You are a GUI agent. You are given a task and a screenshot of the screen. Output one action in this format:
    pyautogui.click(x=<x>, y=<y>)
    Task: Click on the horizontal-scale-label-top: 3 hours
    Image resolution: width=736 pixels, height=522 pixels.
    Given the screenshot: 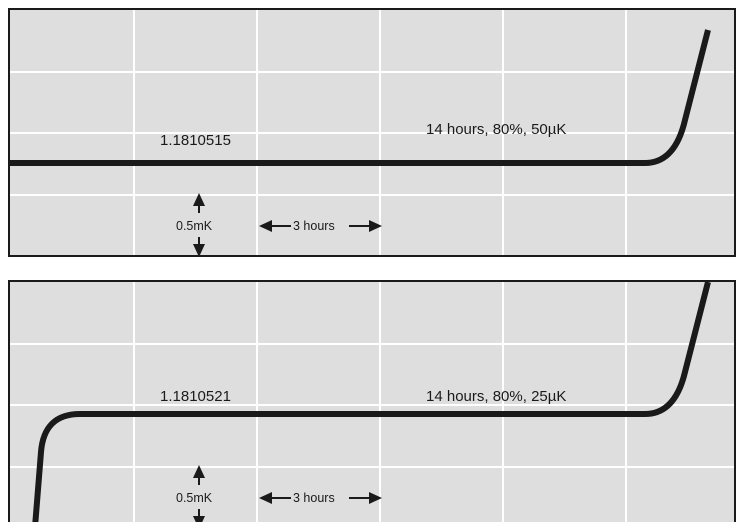 What is the action you would take?
    pyautogui.click(x=314, y=226)
    